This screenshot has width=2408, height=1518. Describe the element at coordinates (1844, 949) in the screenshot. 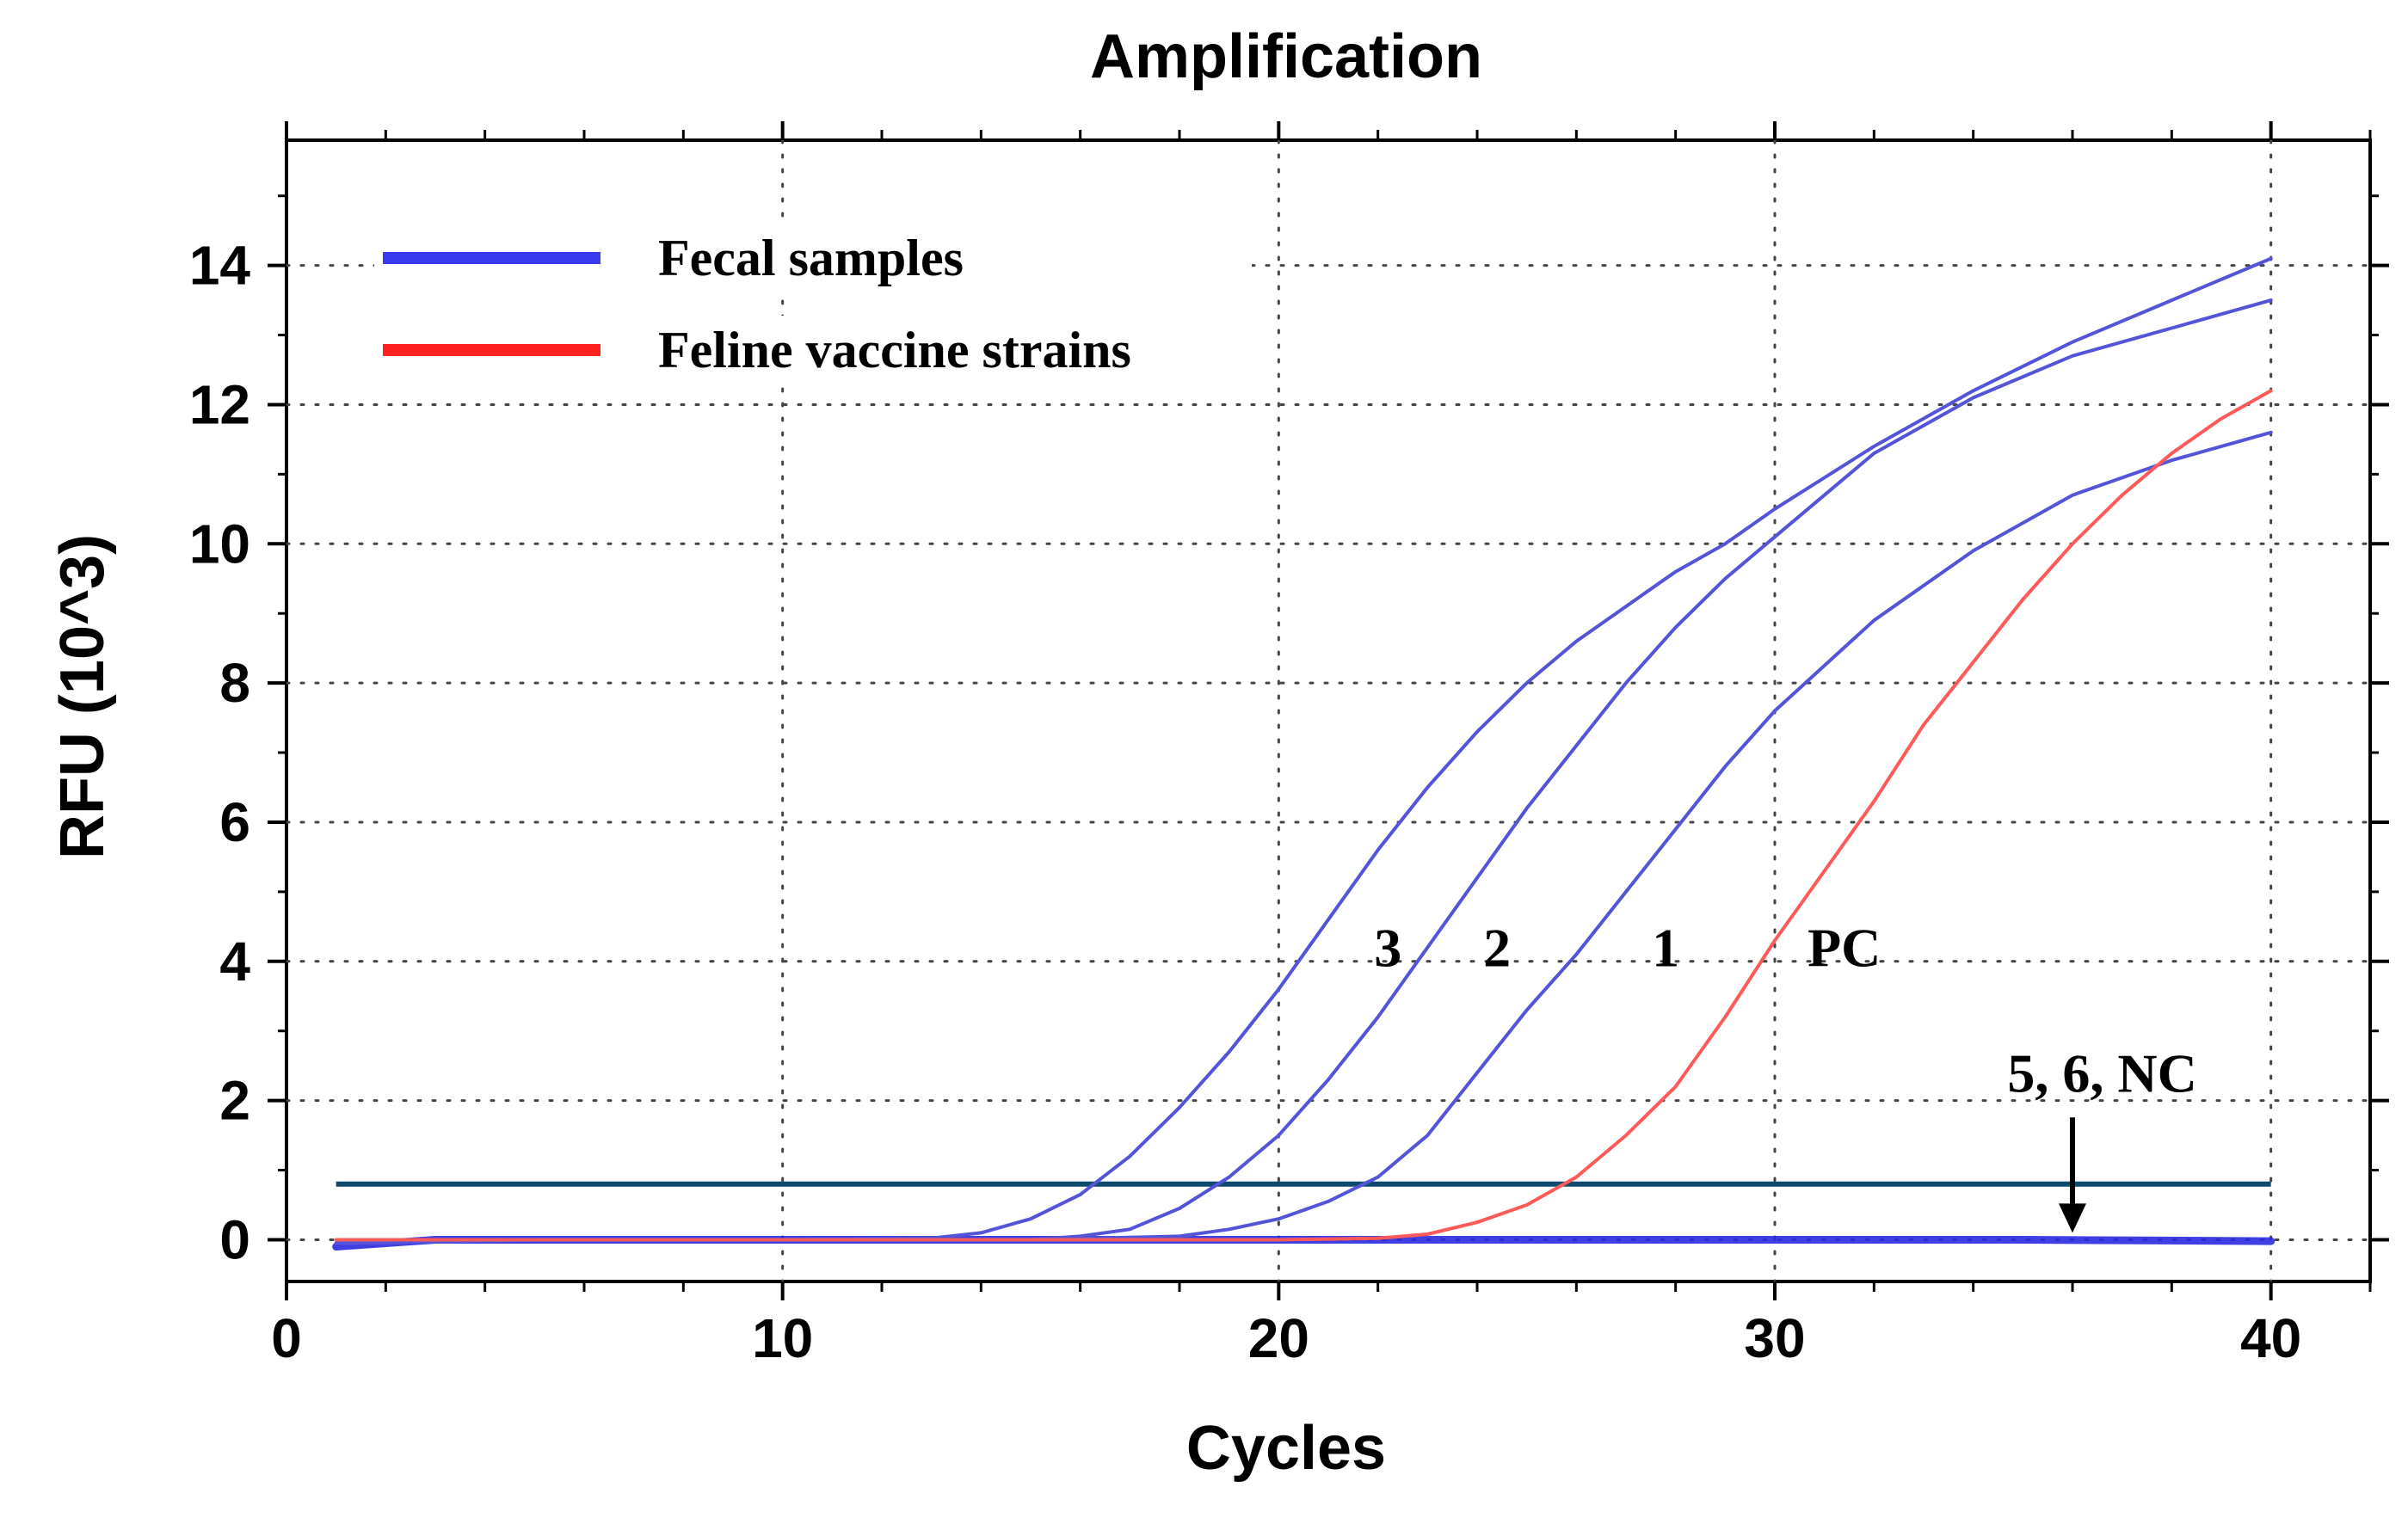

I see `curve-label-pc: PC` at that location.